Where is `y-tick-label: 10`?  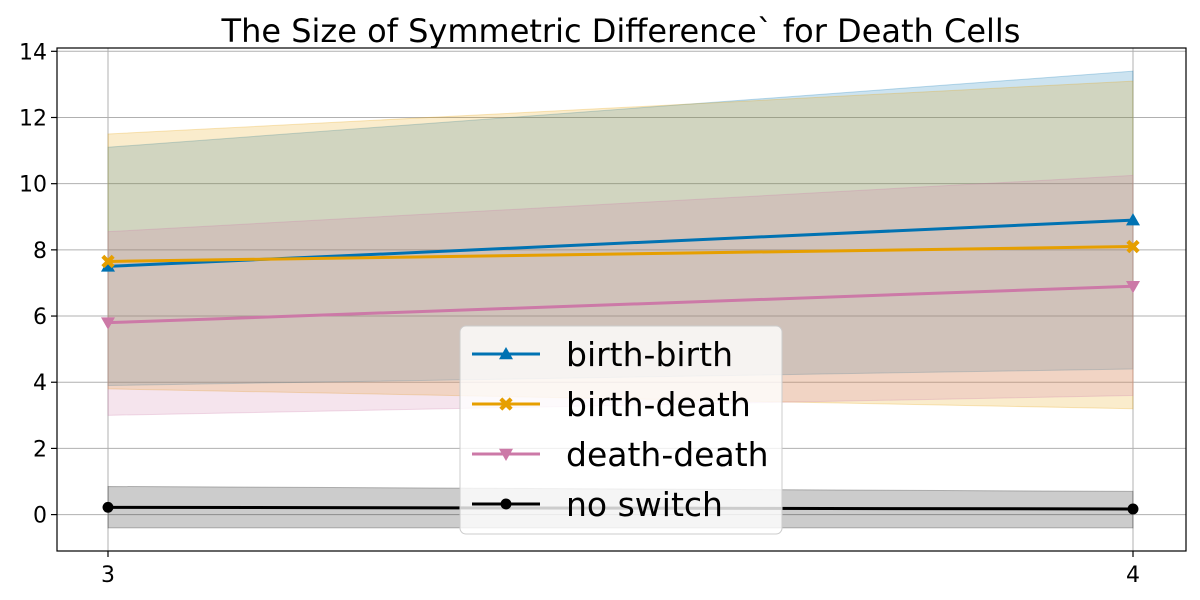 y-tick-label: 10 is located at coordinates (33, 185).